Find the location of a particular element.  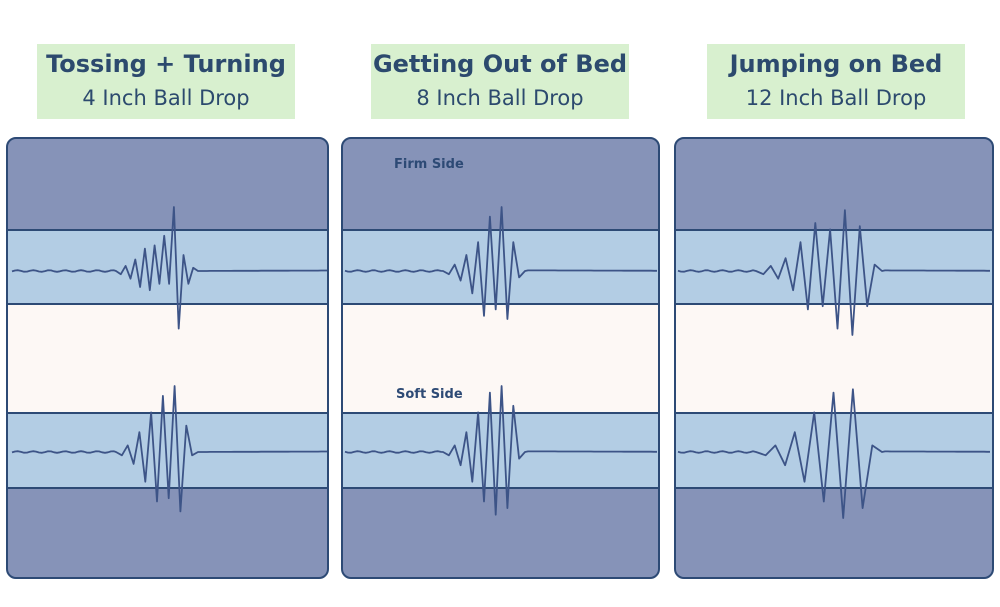

chart-label-jumping: Jumping on Bed 12 Inch Ball Drop is located at coordinates (836, 81).